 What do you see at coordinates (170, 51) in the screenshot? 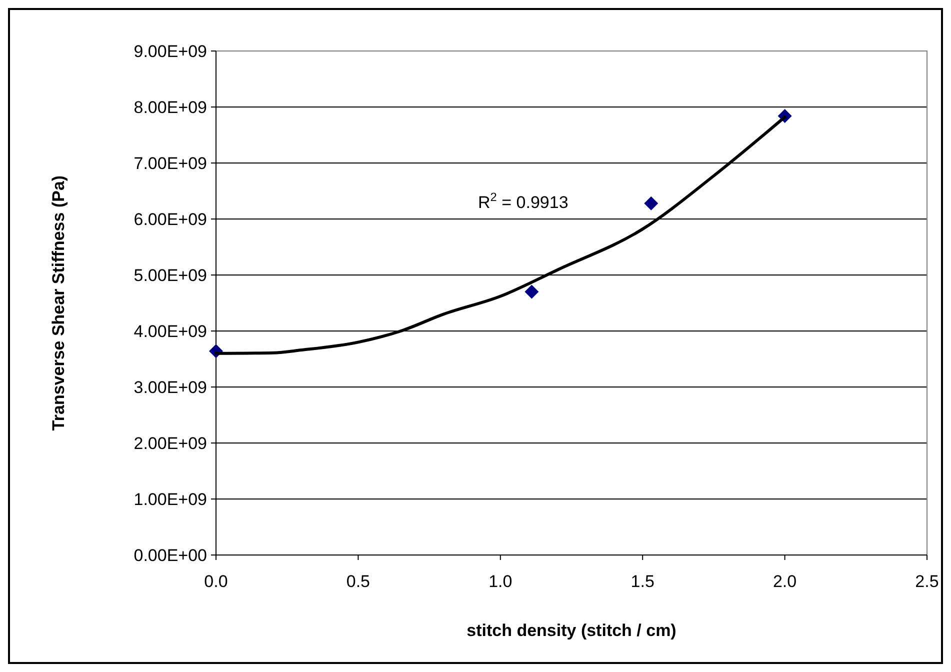
I see `y-tick-label: 9.00E+09` at bounding box center [170, 51].